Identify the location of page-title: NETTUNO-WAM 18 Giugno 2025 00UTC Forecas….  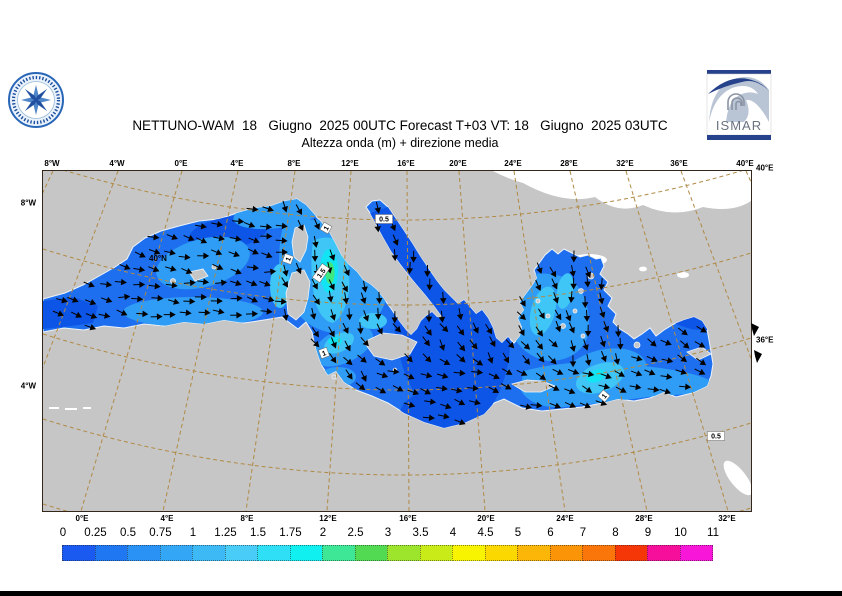
(400, 125).